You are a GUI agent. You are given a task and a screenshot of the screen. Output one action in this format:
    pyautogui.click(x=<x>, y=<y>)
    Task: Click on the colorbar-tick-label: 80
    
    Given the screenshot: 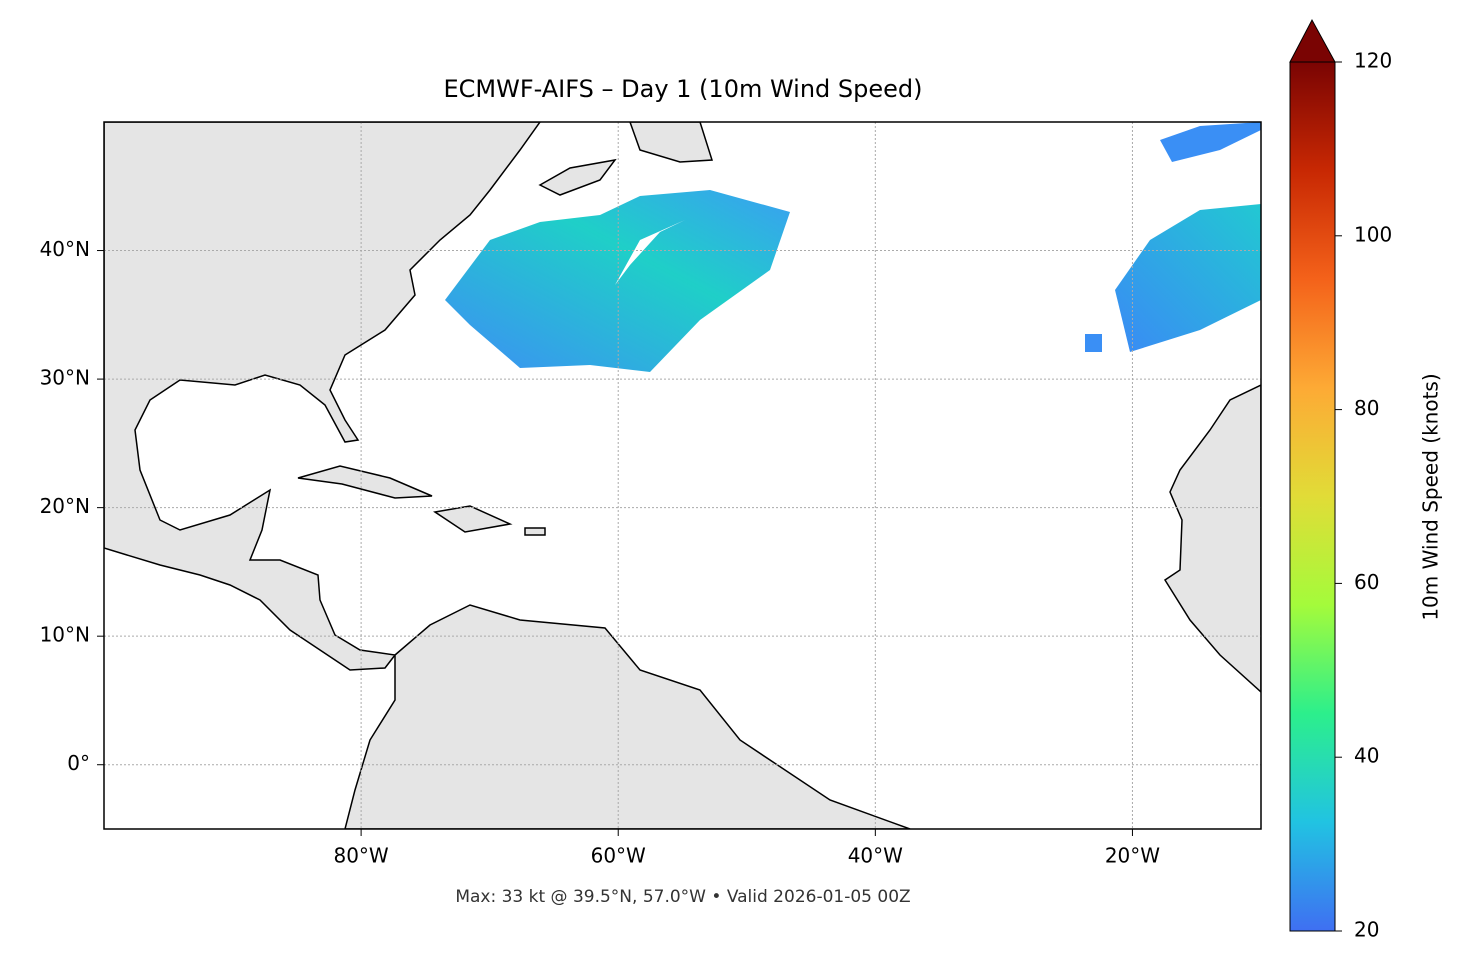 What is the action you would take?
    pyautogui.click(x=1366, y=408)
    